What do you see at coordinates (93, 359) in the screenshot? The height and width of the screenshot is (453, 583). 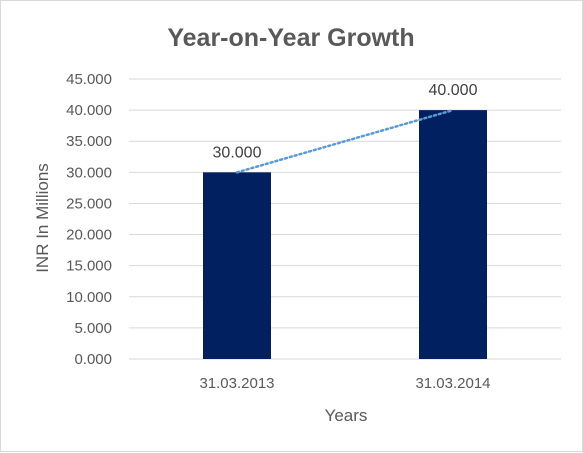 I see `y-tick-label: 0.000` at bounding box center [93, 359].